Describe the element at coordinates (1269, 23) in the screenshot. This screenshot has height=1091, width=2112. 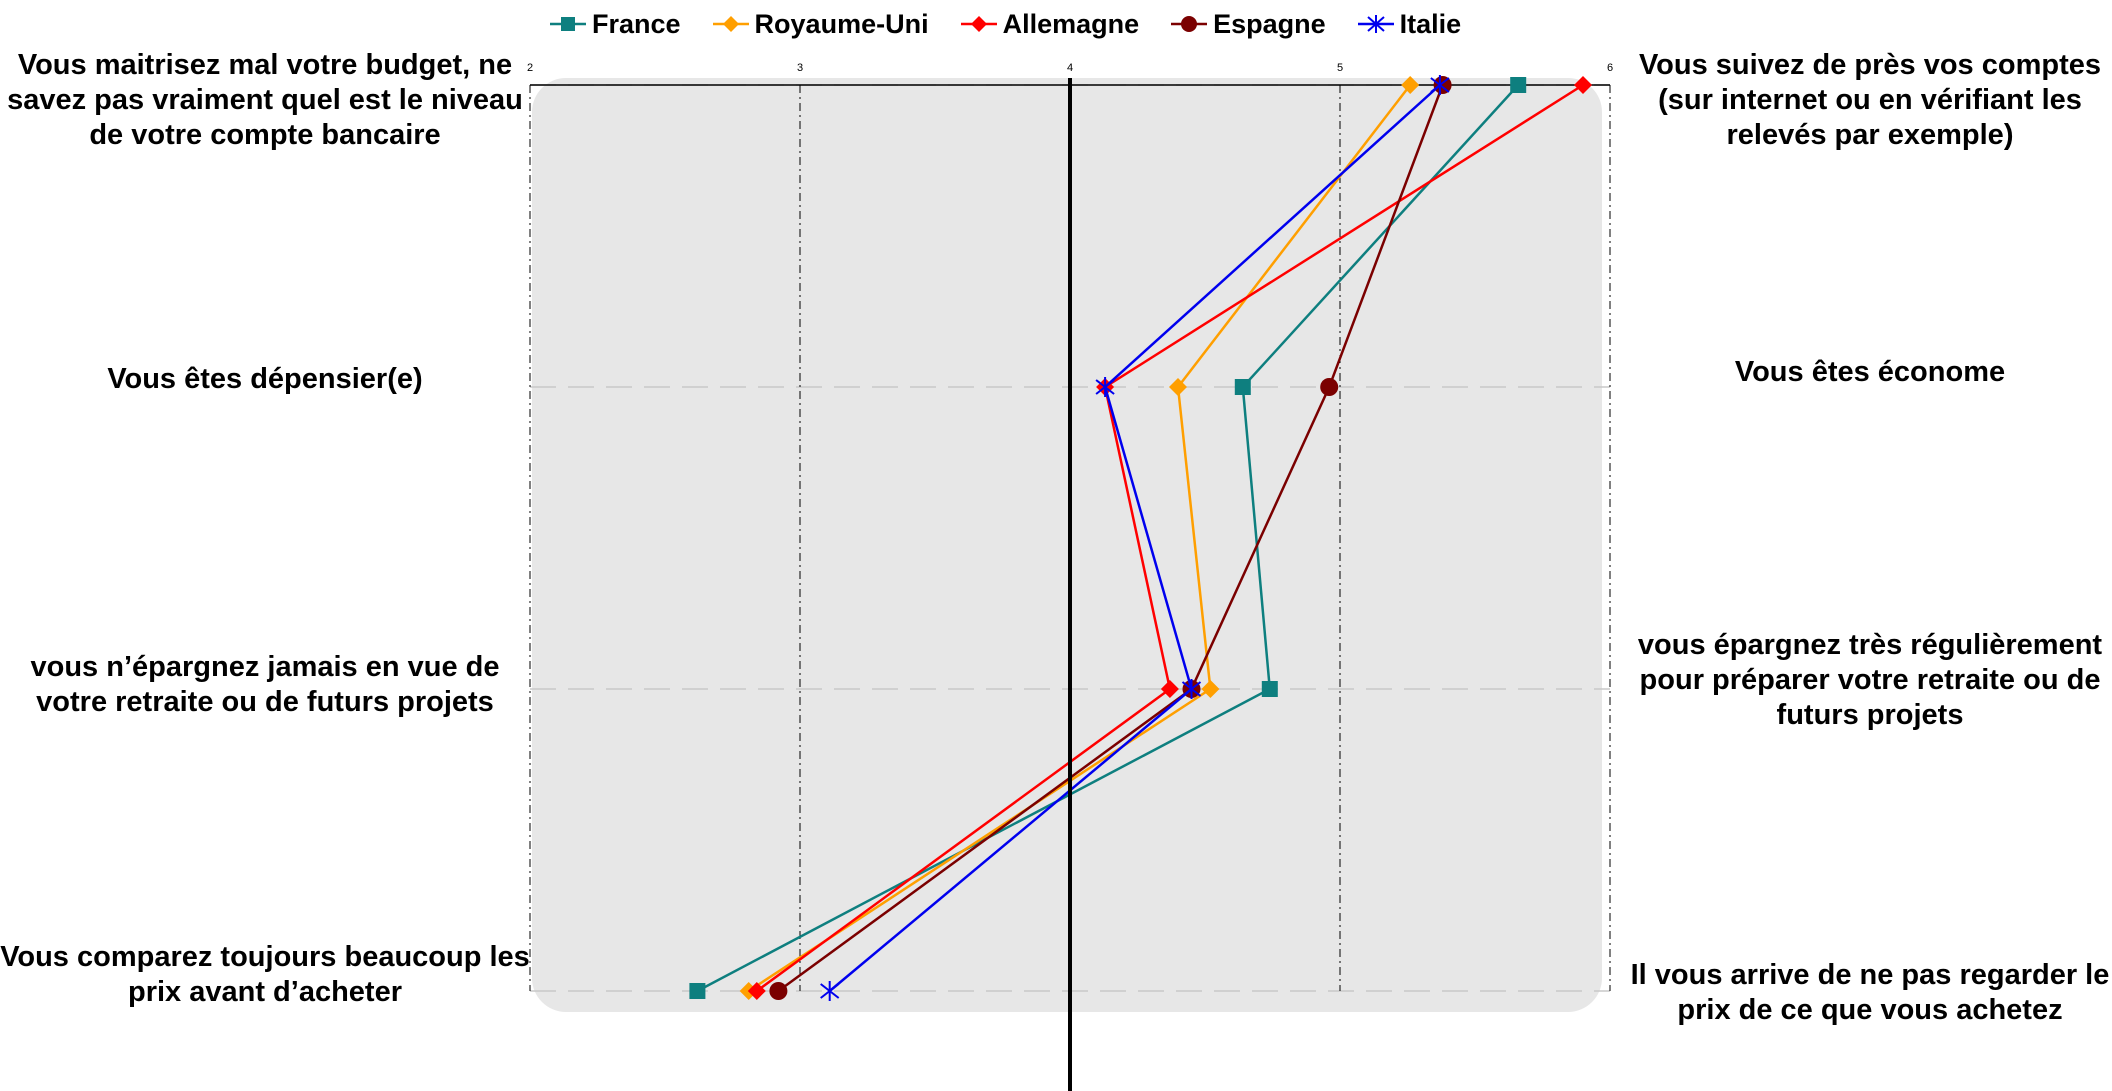
I see `legend-label-espagne: Espagne` at that location.